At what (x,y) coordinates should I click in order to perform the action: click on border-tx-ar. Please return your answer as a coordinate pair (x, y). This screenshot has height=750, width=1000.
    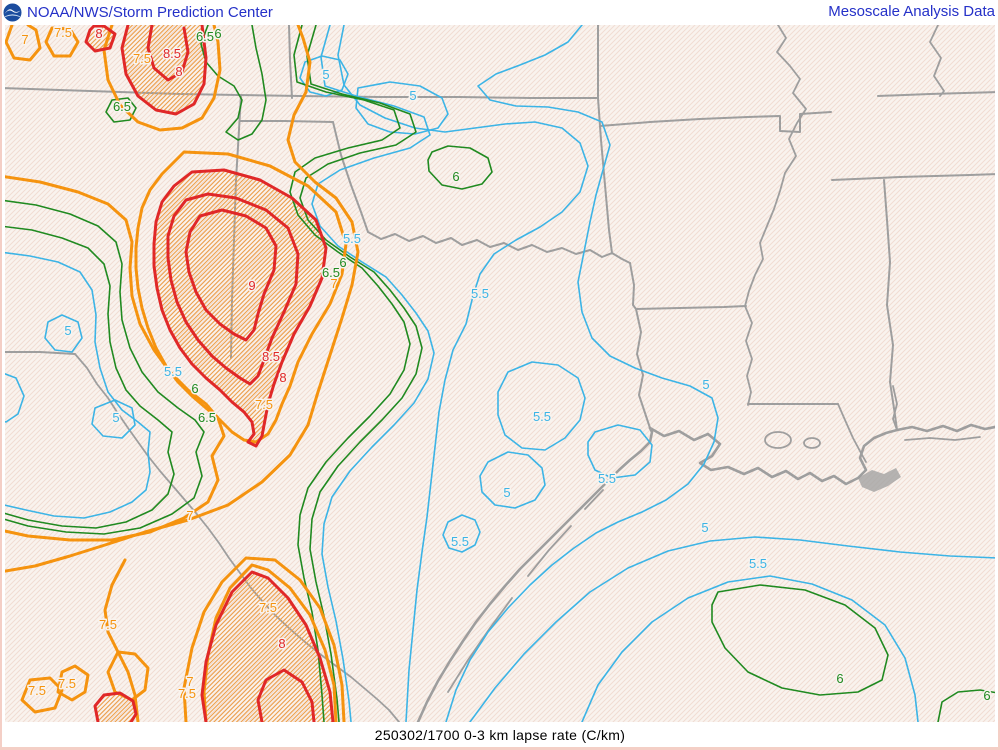
    Looking at the image, I should click on (633, 286).